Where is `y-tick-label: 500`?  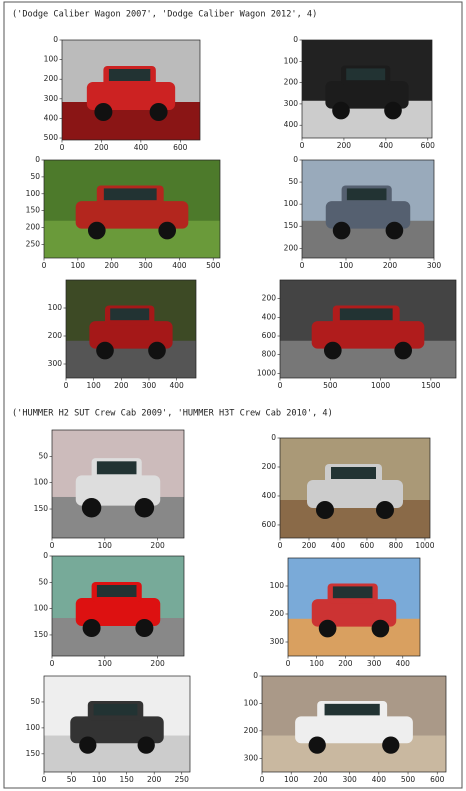
y-tick-label: 500 is located at coordinates (51, 137).